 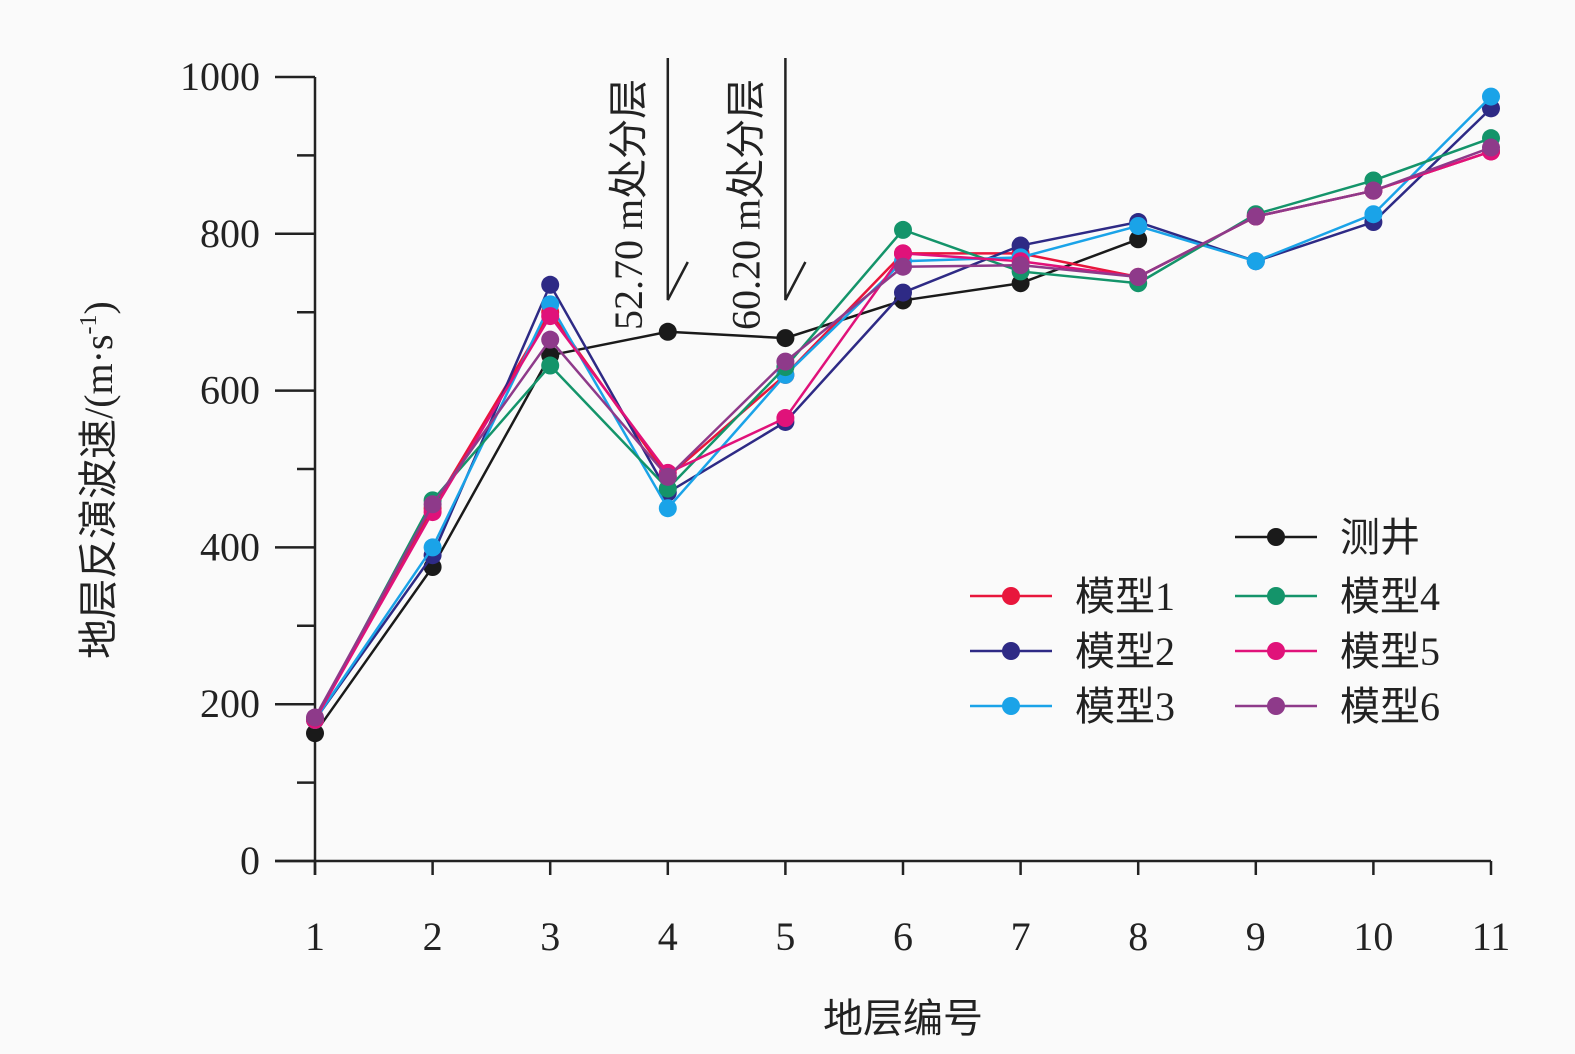 I want to click on legend-item: 模型3, so click(x=1072, y=706).